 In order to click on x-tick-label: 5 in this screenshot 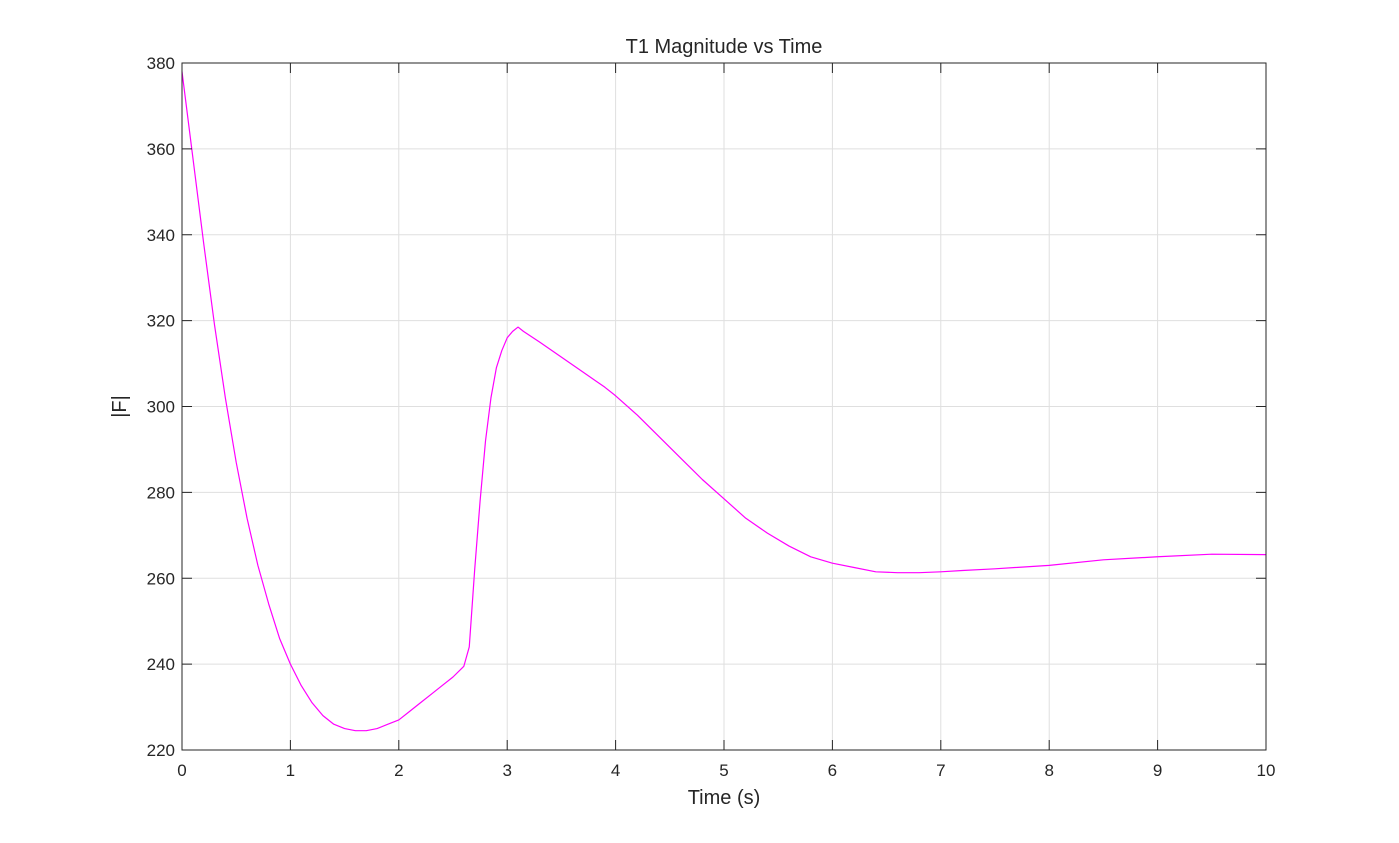, I will do `click(723, 770)`.